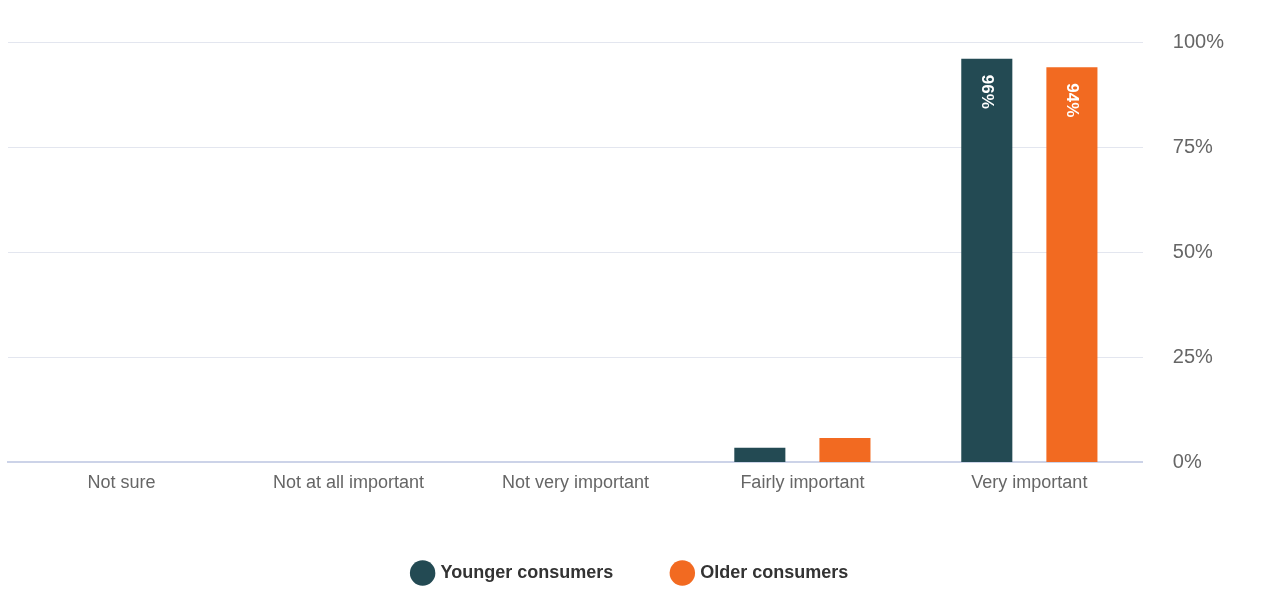  I want to click on y-tick-label: 25%, so click(1193, 355).